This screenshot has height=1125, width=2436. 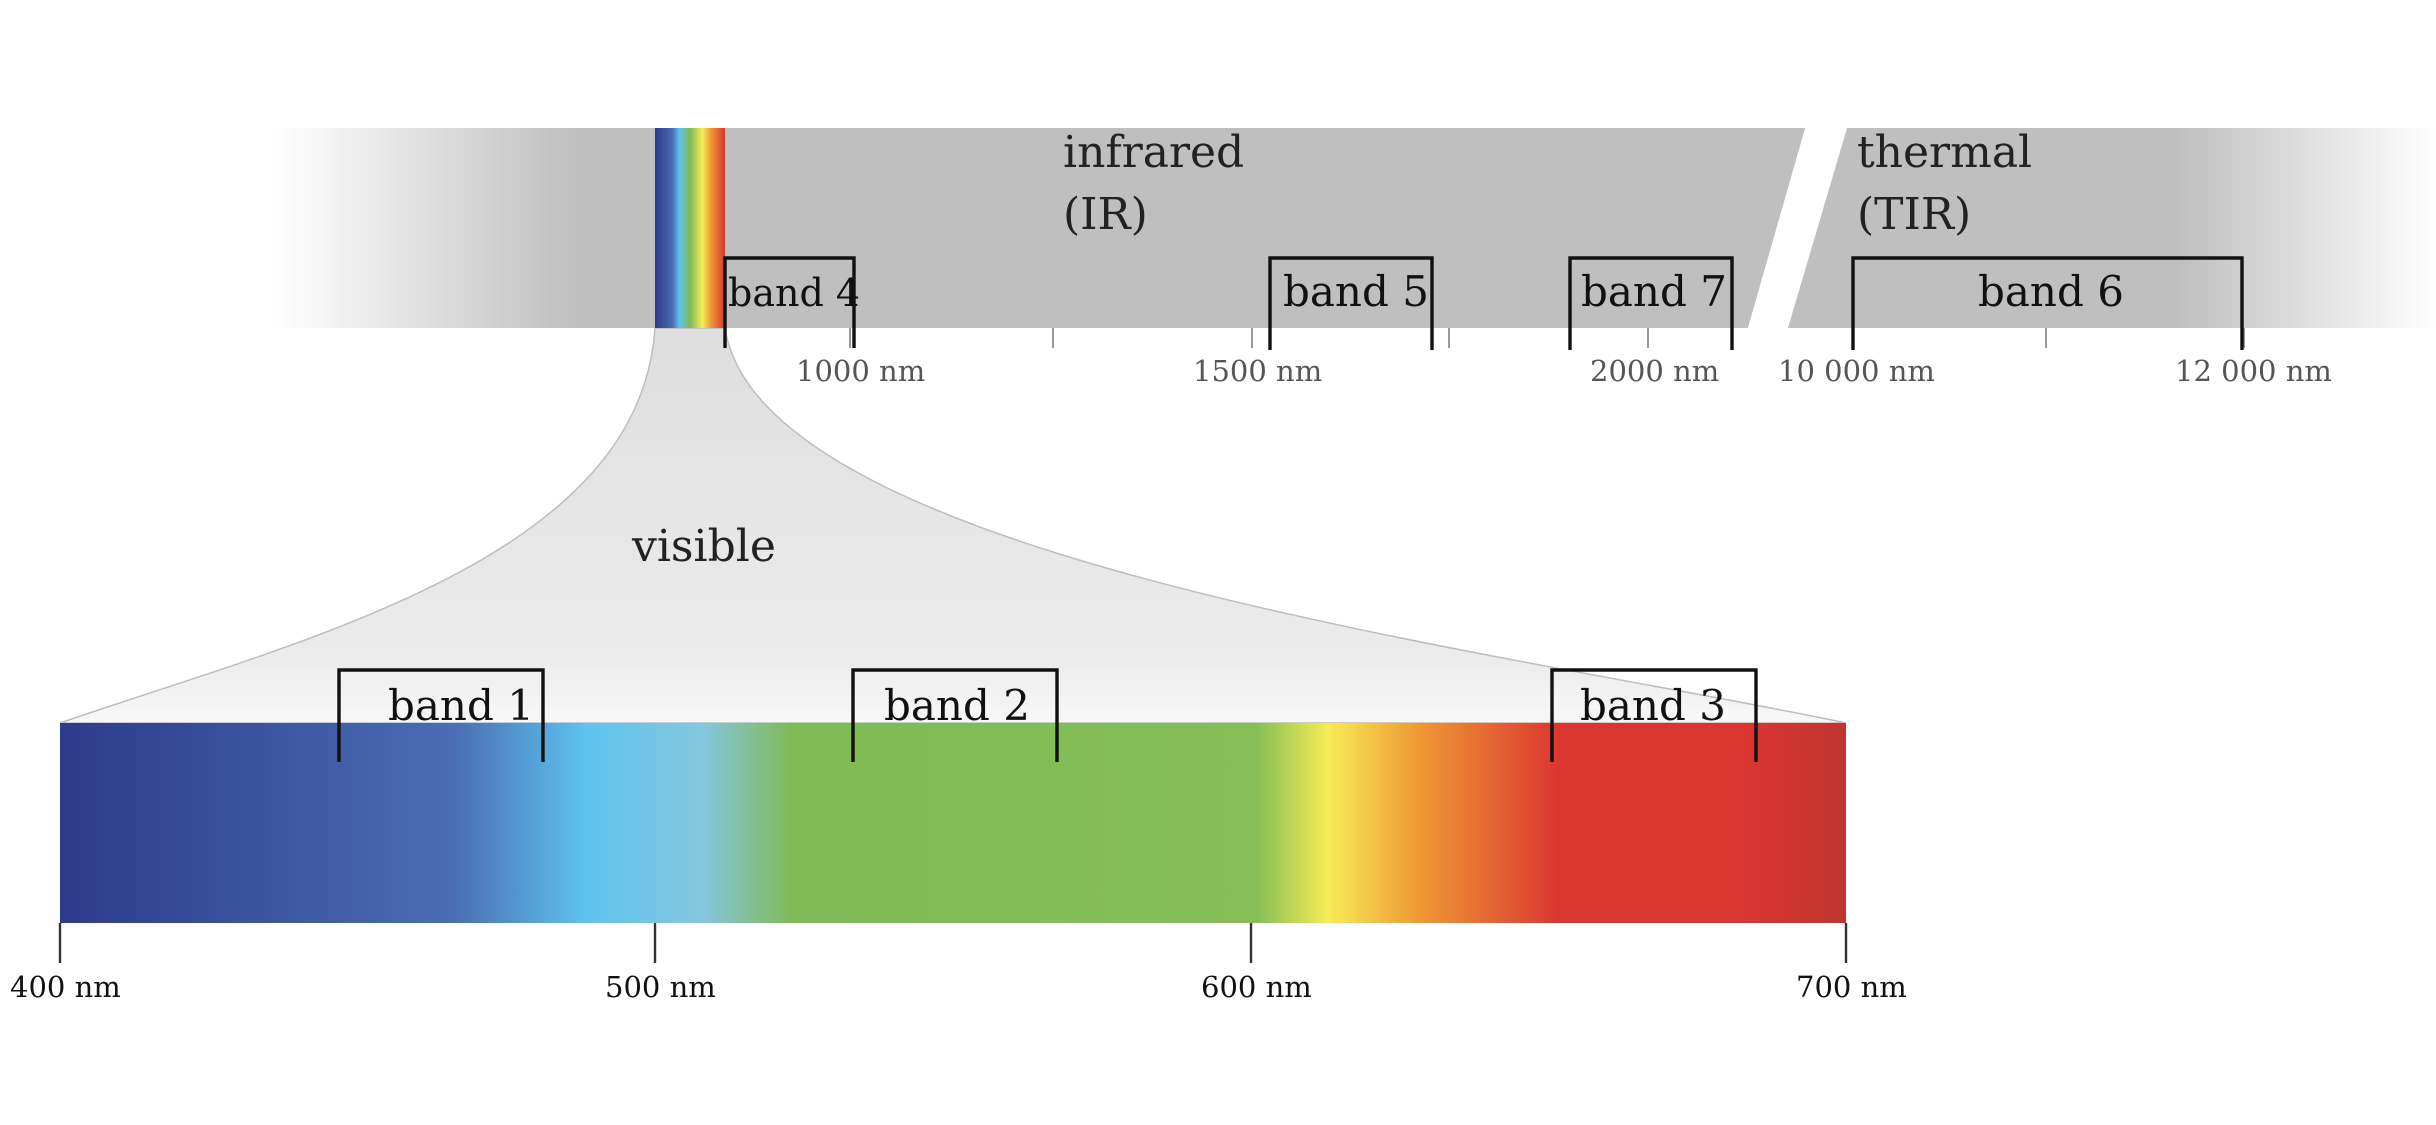 What do you see at coordinates (461, 705) in the screenshot?
I see `band-1-label: band 1` at bounding box center [461, 705].